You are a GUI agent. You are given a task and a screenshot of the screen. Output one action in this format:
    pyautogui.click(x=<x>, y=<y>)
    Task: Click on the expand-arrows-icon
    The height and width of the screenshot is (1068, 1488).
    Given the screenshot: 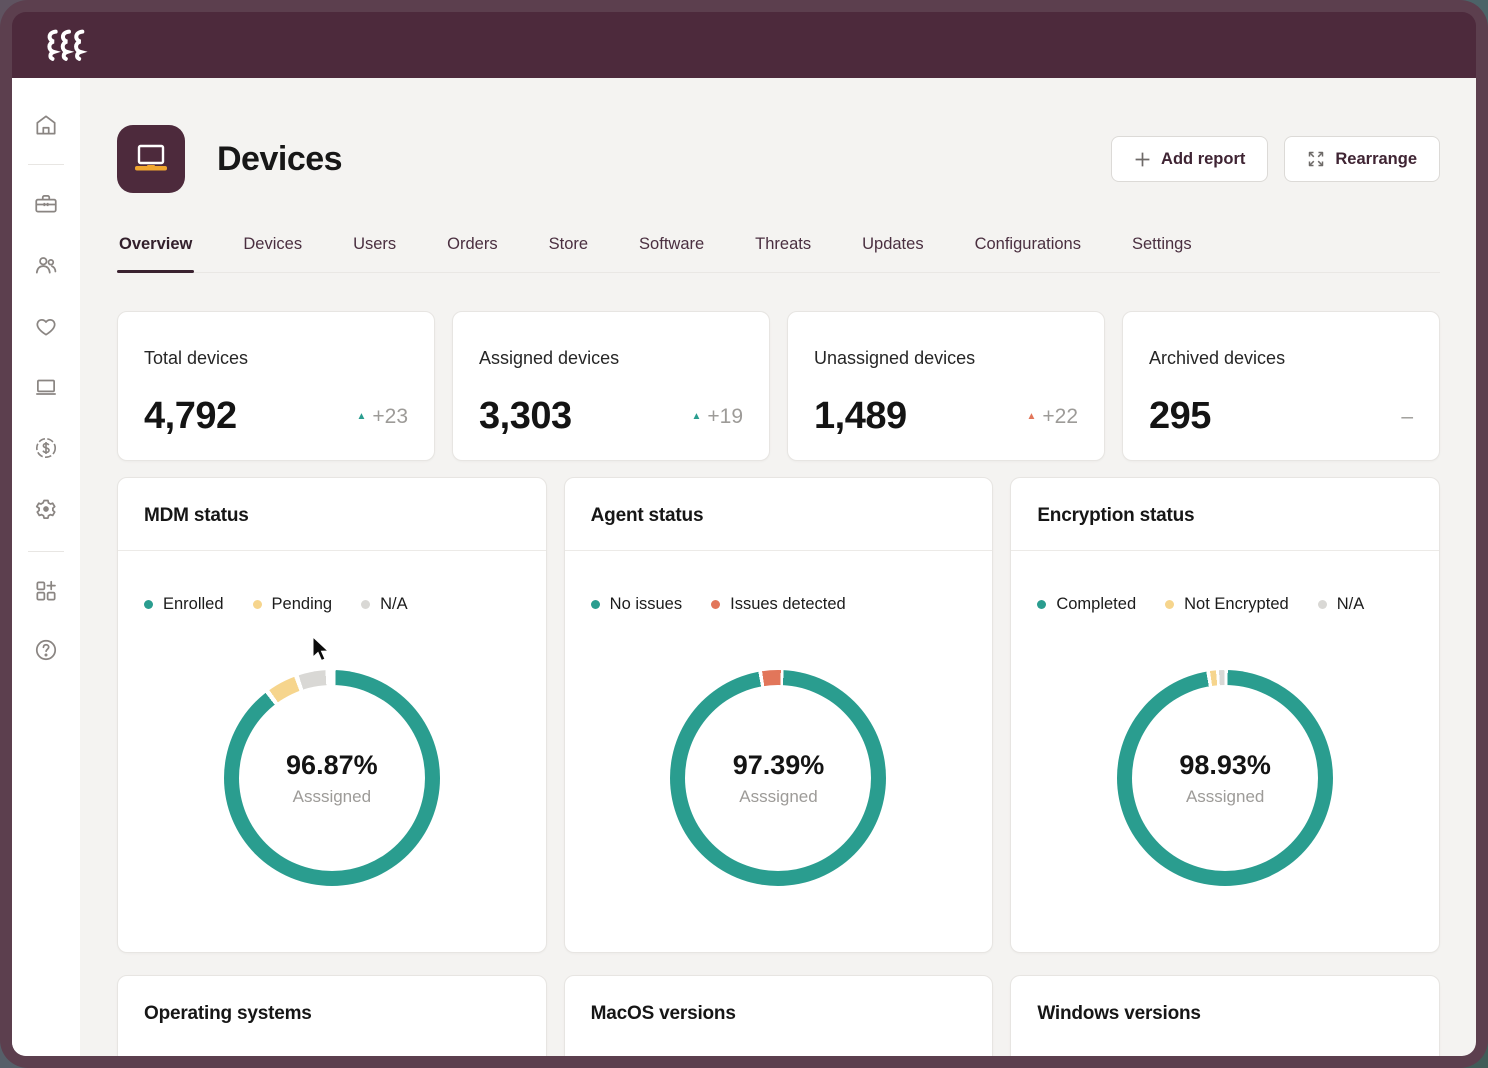 What is the action you would take?
    pyautogui.click(x=1316, y=159)
    